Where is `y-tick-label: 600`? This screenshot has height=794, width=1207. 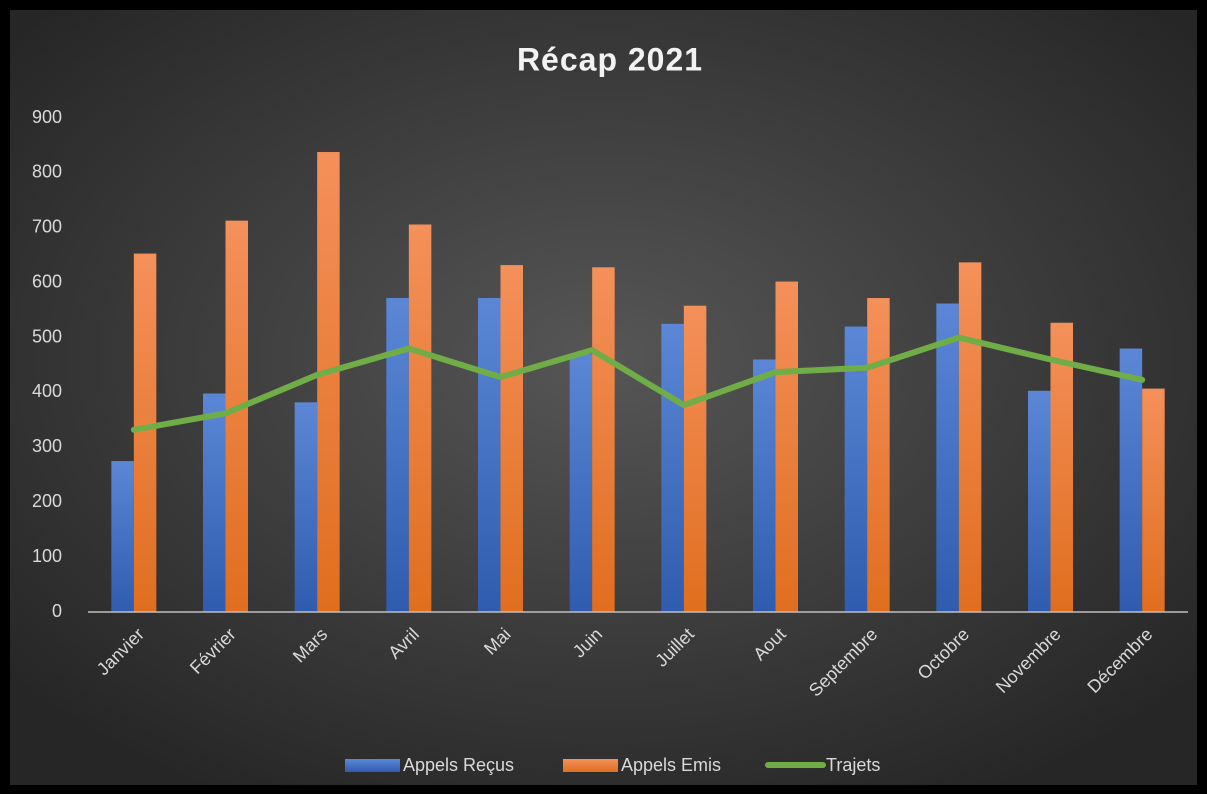
y-tick-label: 600 is located at coordinates (47, 281).